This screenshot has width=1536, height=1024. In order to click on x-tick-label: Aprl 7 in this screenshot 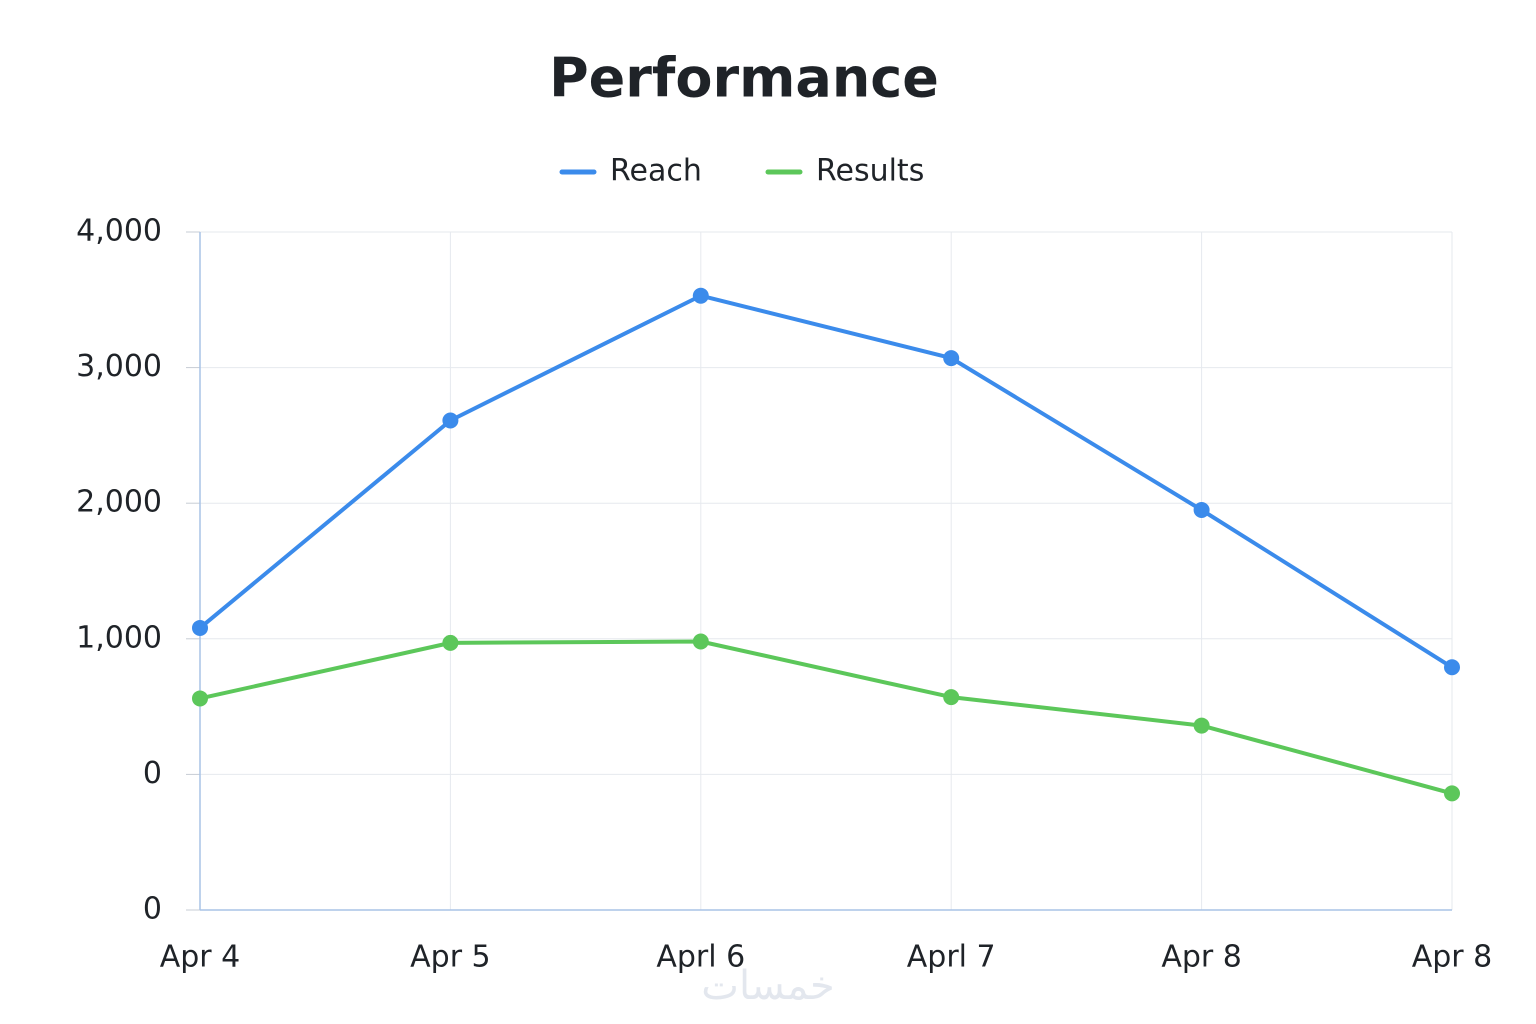, I will do `click(951, 957)`.